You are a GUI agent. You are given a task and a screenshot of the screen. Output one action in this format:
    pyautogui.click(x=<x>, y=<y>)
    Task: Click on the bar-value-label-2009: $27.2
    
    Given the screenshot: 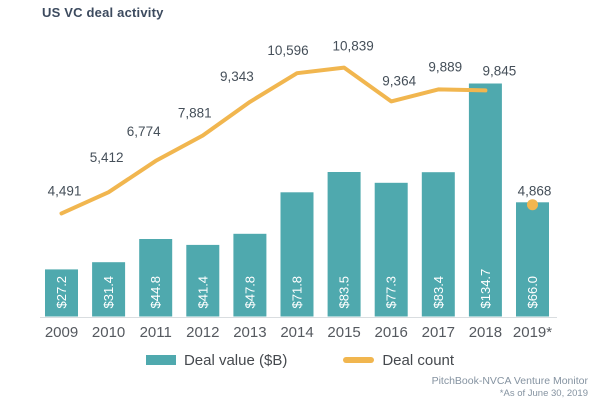 What is the action you would take?
    pyautogui.click(x=61, y=292)
    